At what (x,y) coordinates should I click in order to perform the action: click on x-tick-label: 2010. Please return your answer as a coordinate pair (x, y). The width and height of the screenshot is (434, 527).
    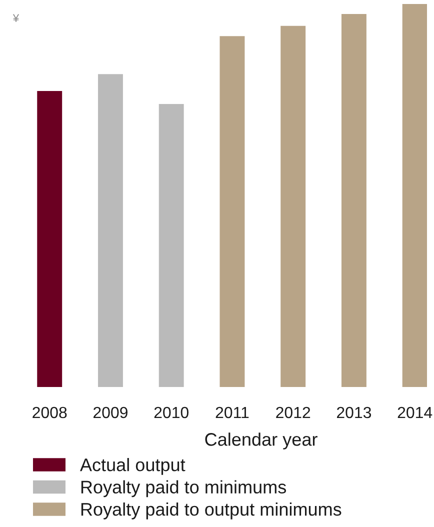
    Looking at the image, I should click on (171, 412).